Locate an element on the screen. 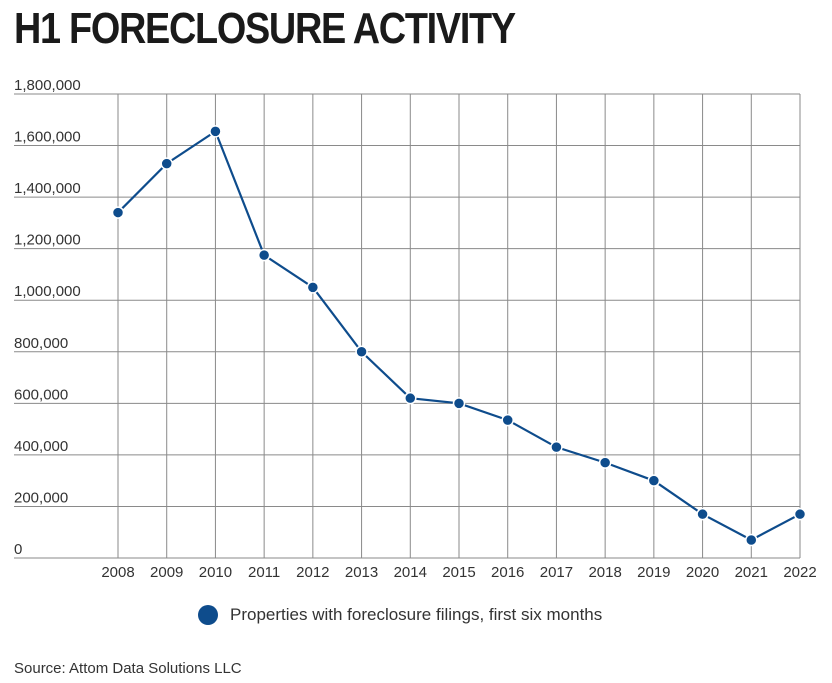 The width and height of the screenshot is (832, 683). x-tick-label: 2016 is located at coordinates (507, 572).